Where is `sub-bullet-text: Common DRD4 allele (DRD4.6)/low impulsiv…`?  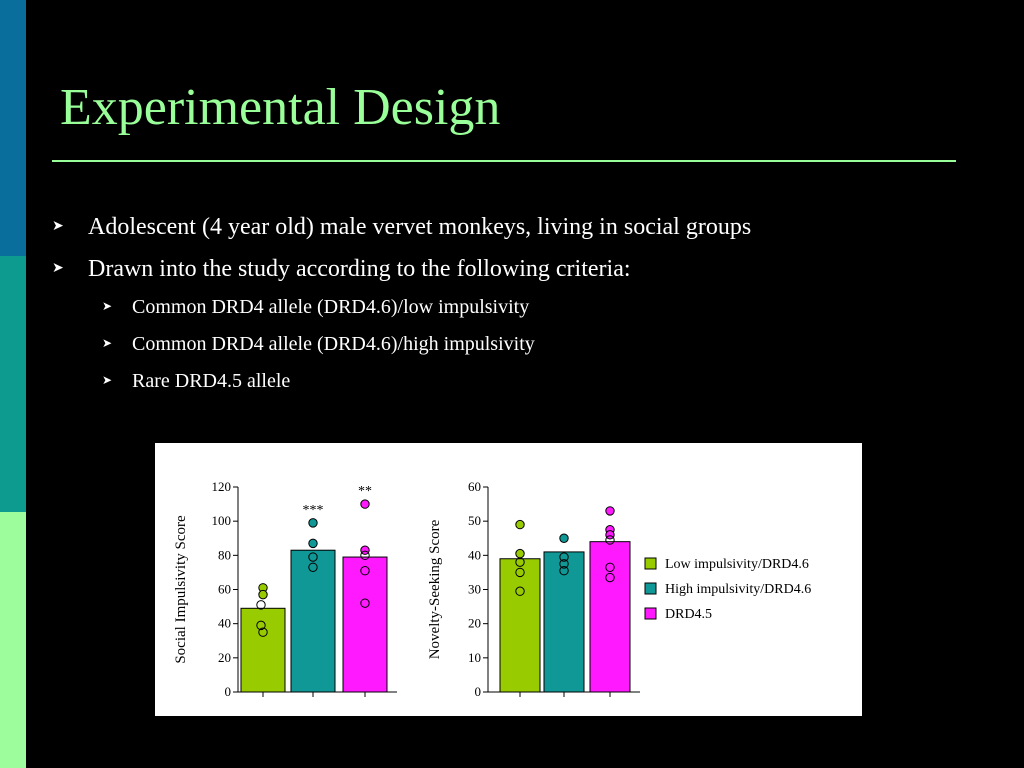 sub-bullet-text: Common DRD4 allele (DRD4.6)/low impulsiv… is located at coordinates (331, 307).